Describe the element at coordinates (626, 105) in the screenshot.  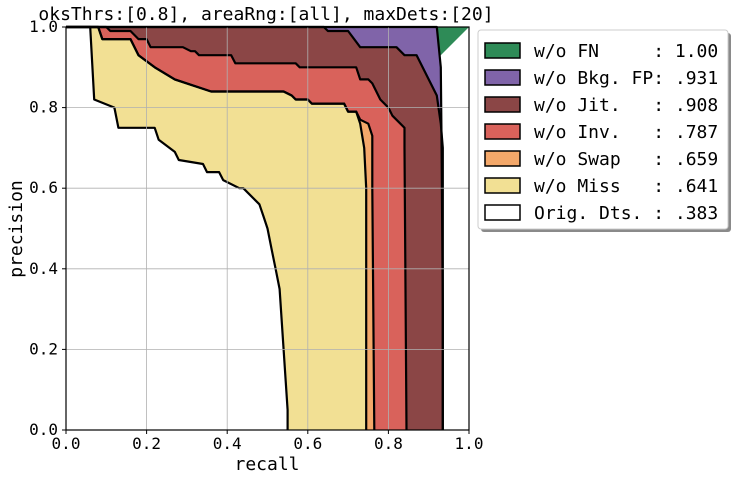
I see `legend-label: w/o Jit. : .908` at that location.